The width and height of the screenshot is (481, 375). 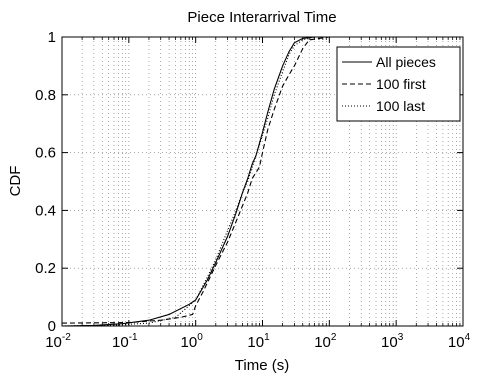 I want to click on chart-title: Piece Interarrival Time, so click(x=261, y=17).